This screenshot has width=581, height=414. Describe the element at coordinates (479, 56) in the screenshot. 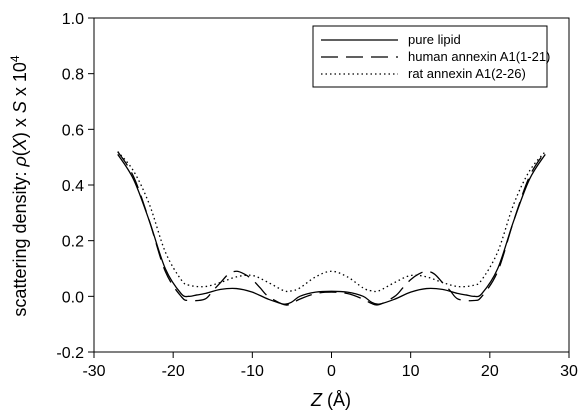

I see `legend-label-human-annexin: human annexin A1(1-21)` at that location.